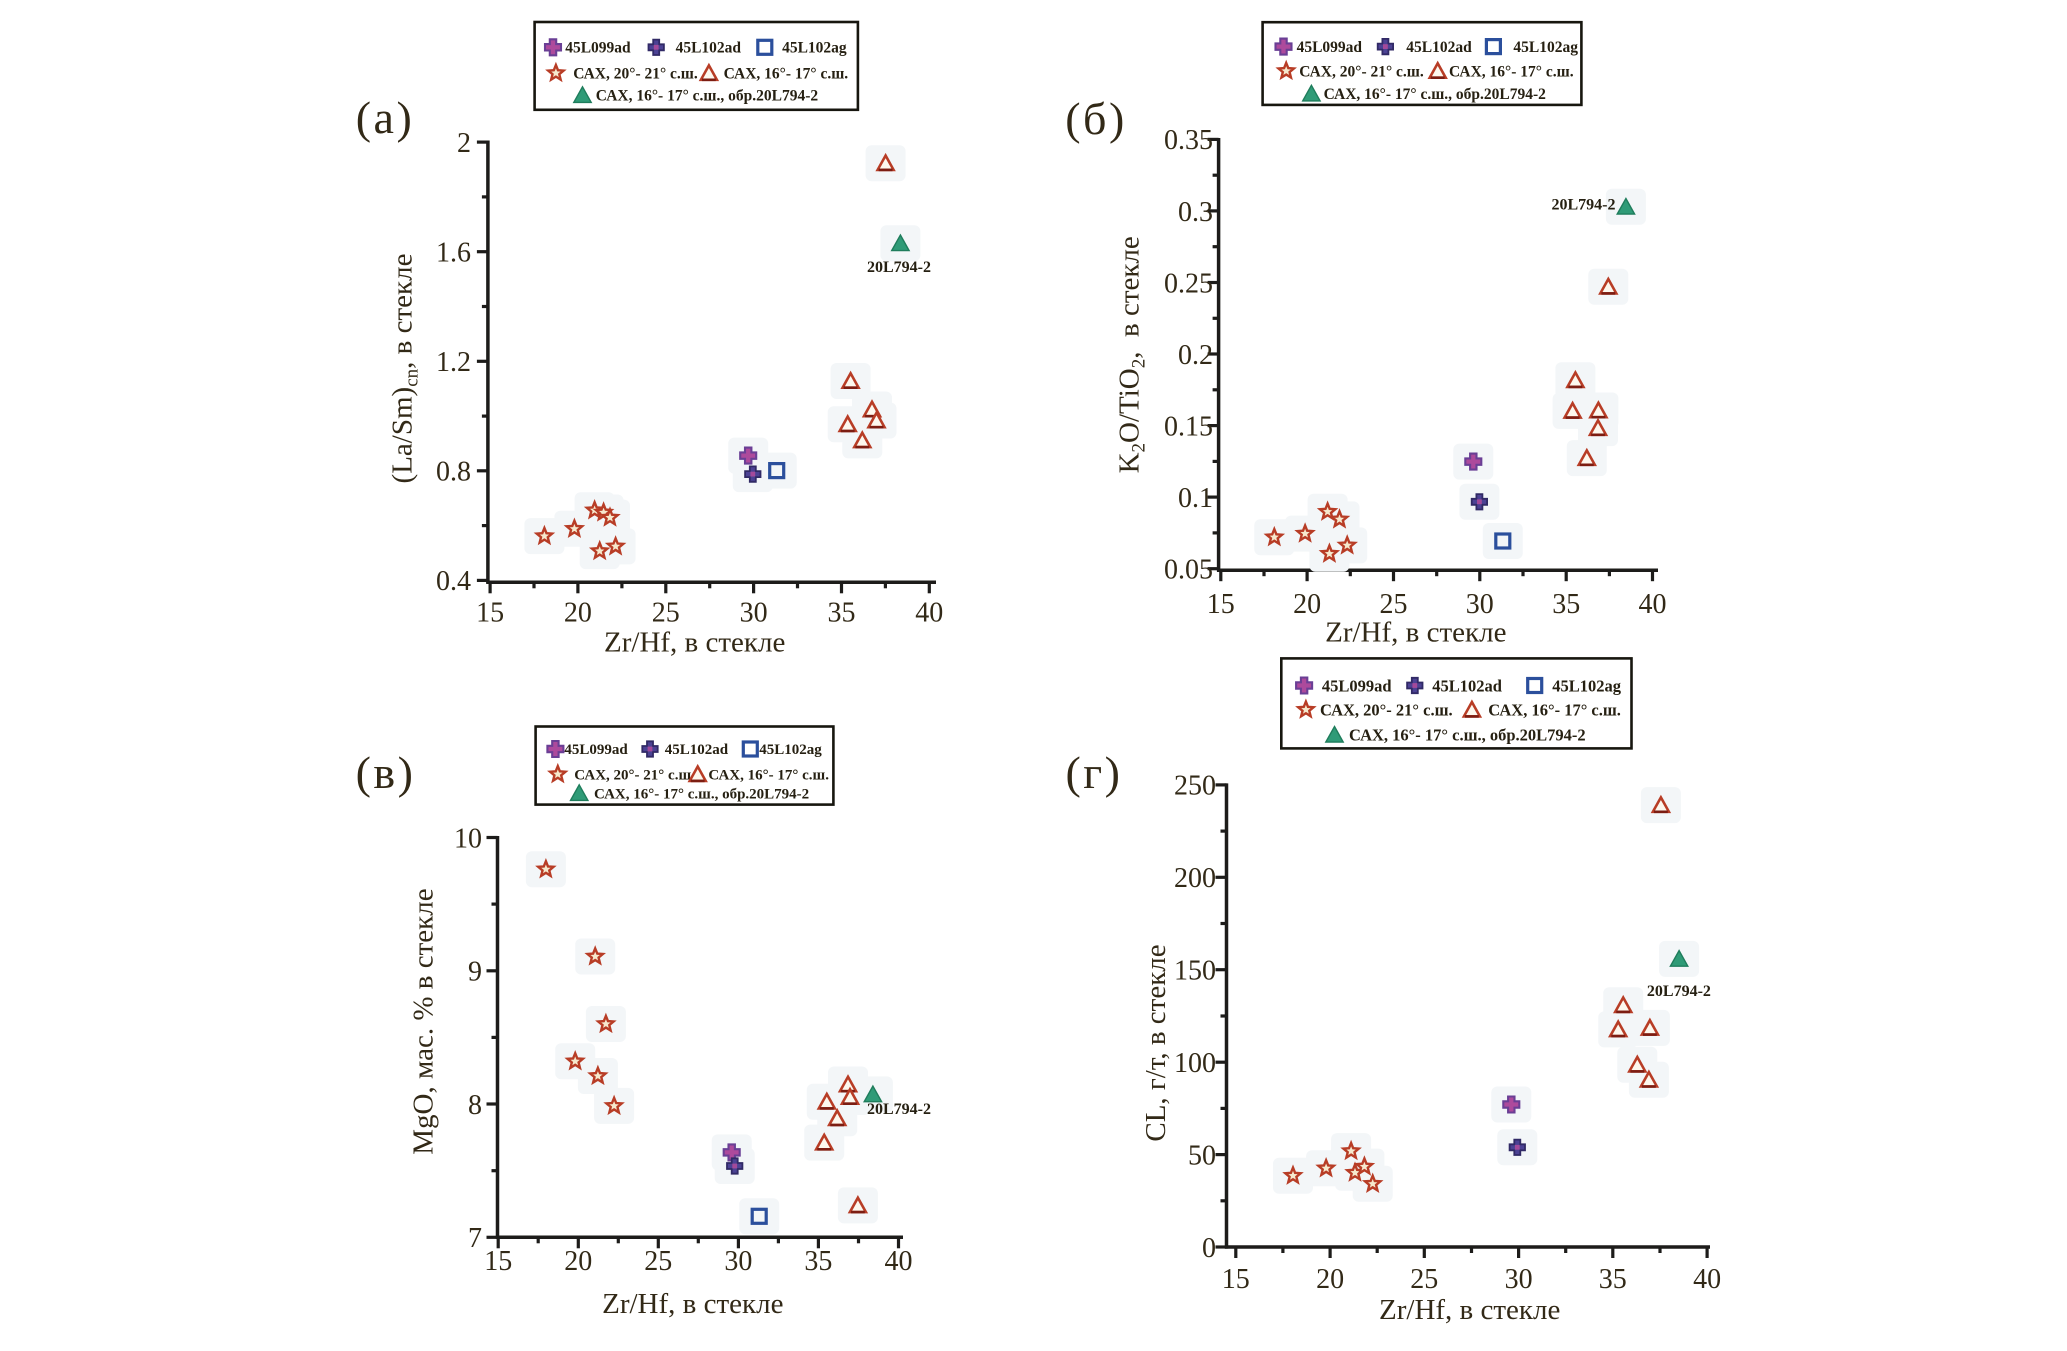  I want to click on svg-text: 0.25, so click(1188, 283).